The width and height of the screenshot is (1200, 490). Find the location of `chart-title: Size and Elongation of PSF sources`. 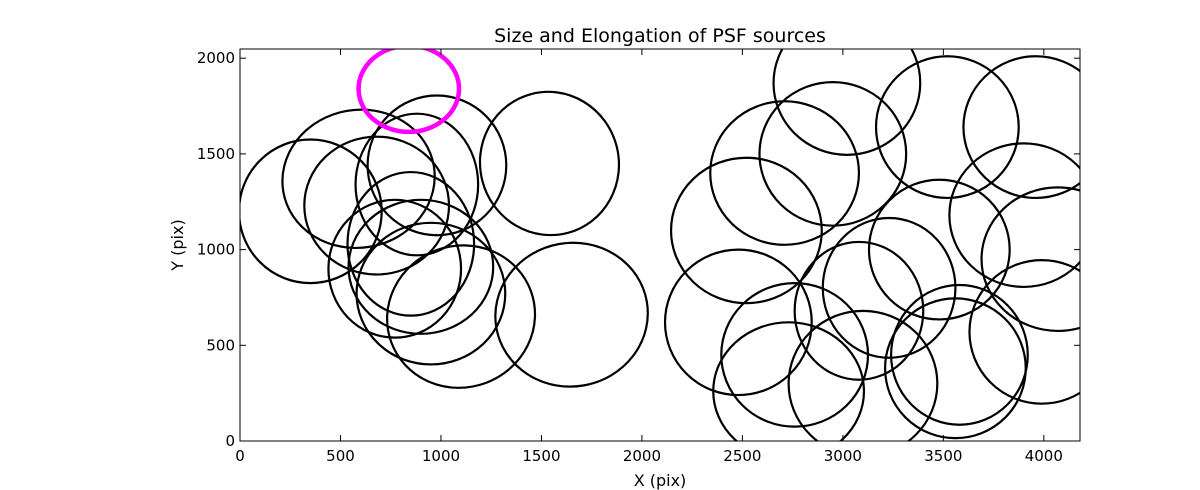

chart-title: Size and Elongation of PSF sources is located at coordinates (660, 36).